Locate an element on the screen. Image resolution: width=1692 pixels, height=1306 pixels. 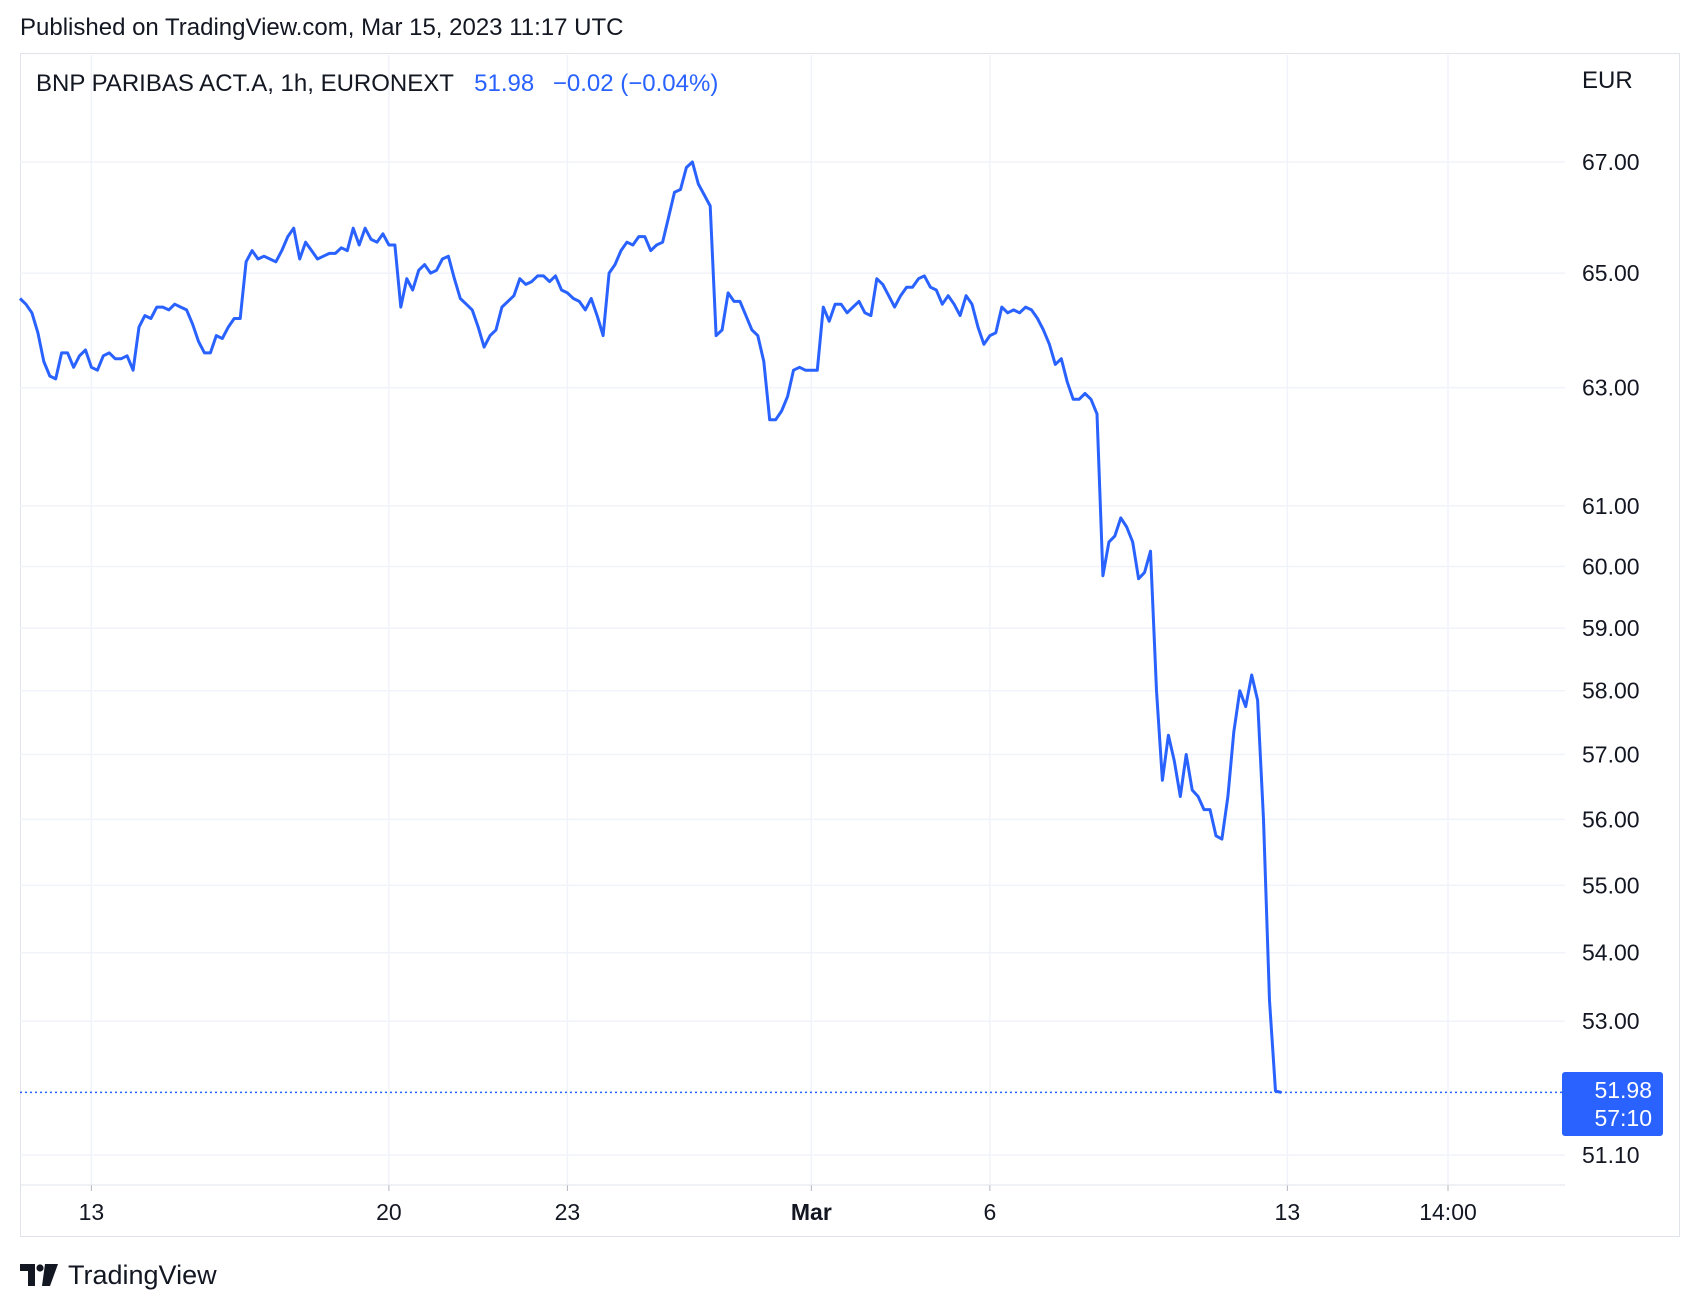
brand-name: TradingView is located at coordinates (142, 1274).